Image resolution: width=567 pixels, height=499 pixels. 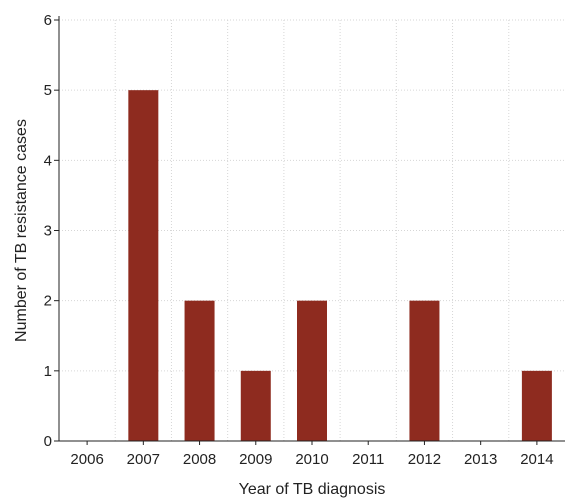 What do you see at coordinates (48, 301) in the screenshot?
I see `y-tick-label: 2` at bounding box center [48, 301].